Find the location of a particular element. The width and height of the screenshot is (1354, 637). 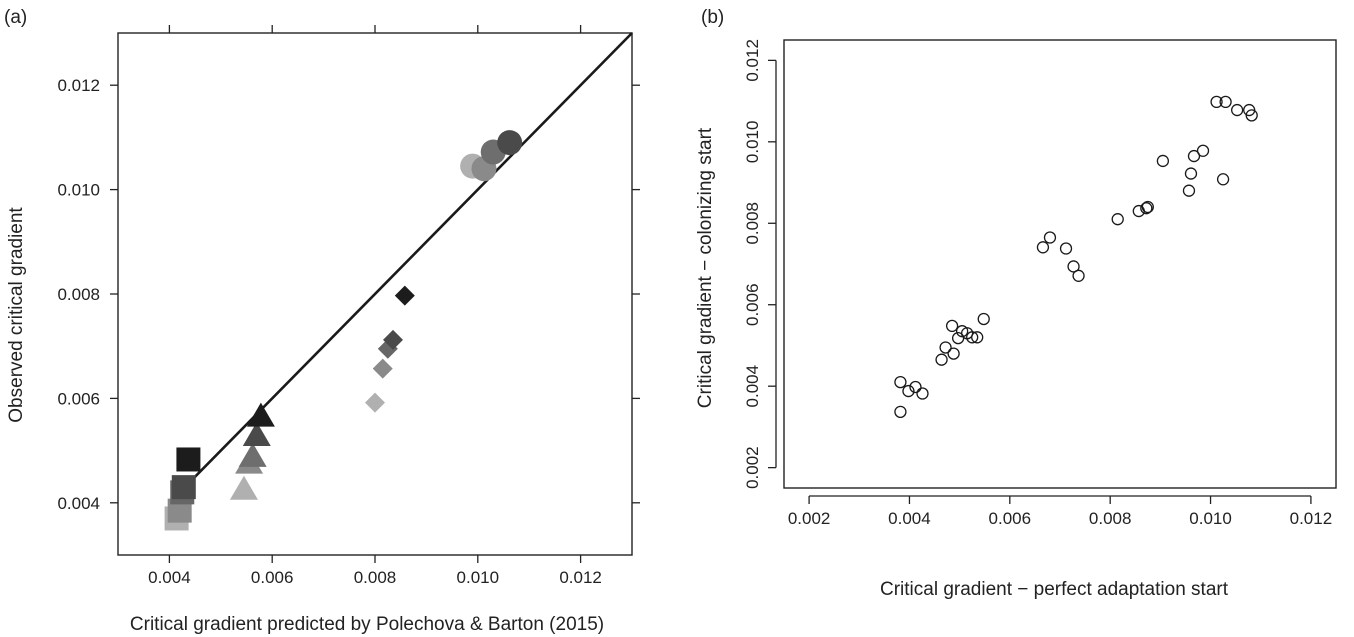

panel-b-x-tick-label: 0.004 is located at coordinates (909, 518).